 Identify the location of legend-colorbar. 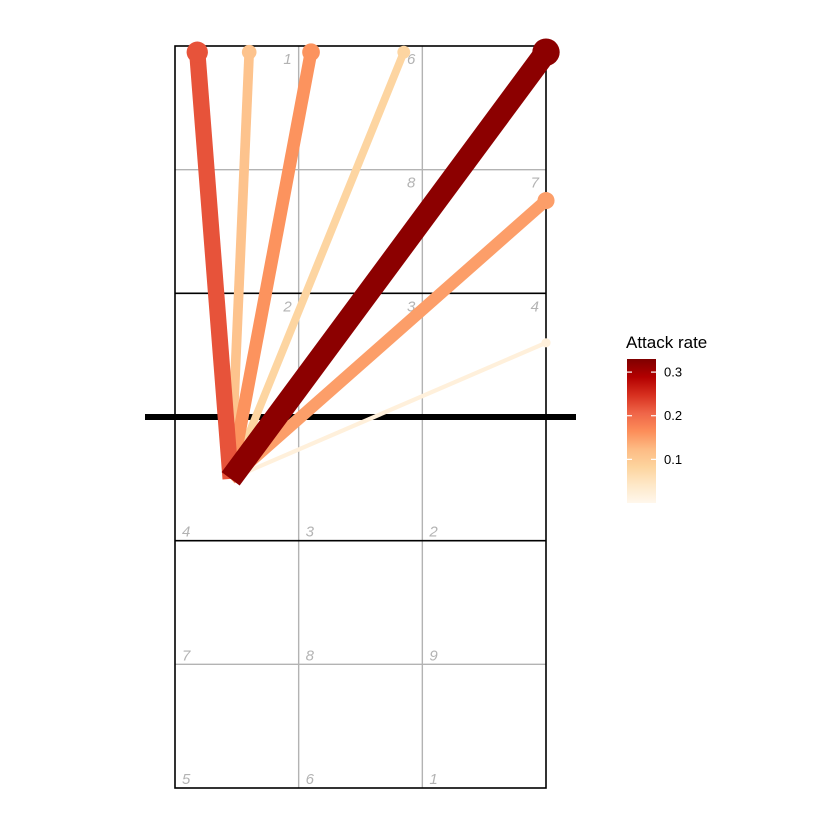
(641, 431).